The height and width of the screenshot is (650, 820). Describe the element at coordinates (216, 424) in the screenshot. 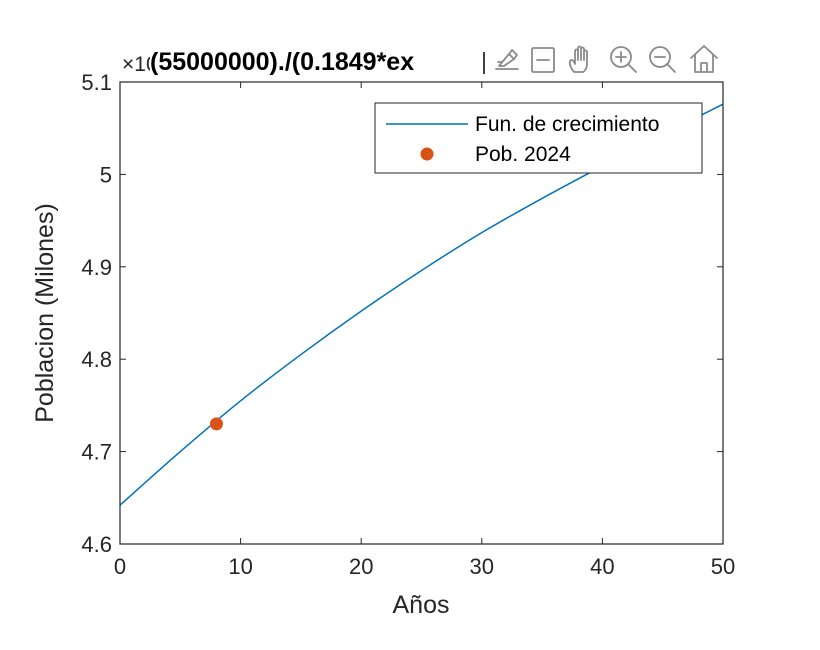

I see `series-point-pob-2024` at that location.